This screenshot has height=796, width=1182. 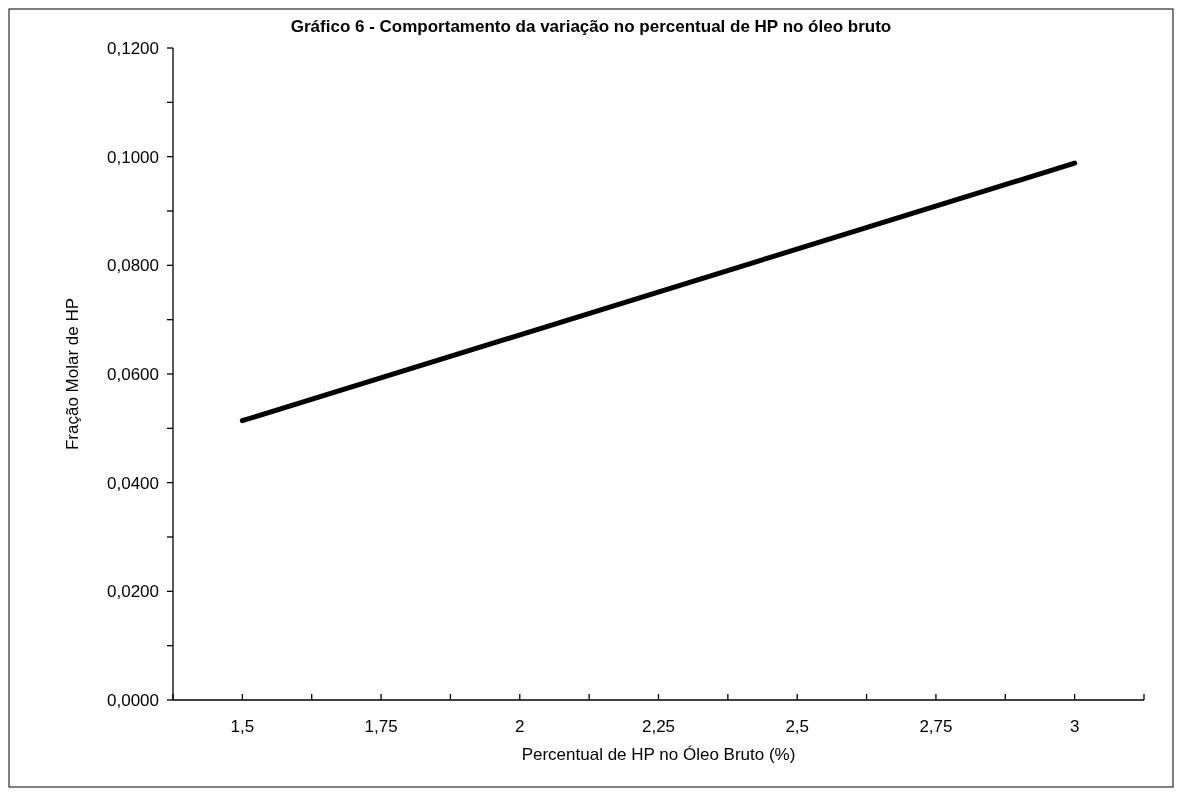 I want to click on chart-title: Gráfico 6 - Comportamento da variação no percentual de HP no óleo bruto, so click(x=591, y=26).